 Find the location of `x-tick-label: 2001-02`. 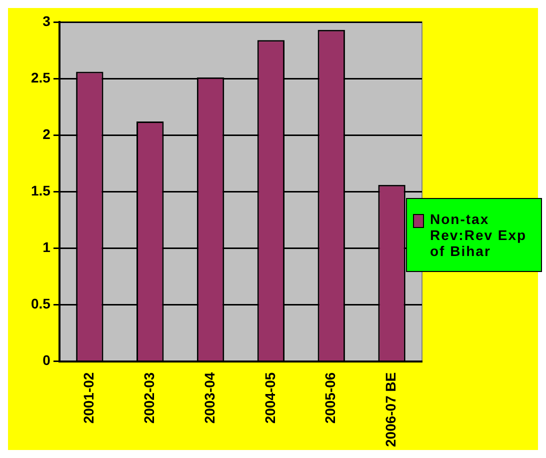

x-tick-label: 2001-02 is located at coordinates (88, 398).